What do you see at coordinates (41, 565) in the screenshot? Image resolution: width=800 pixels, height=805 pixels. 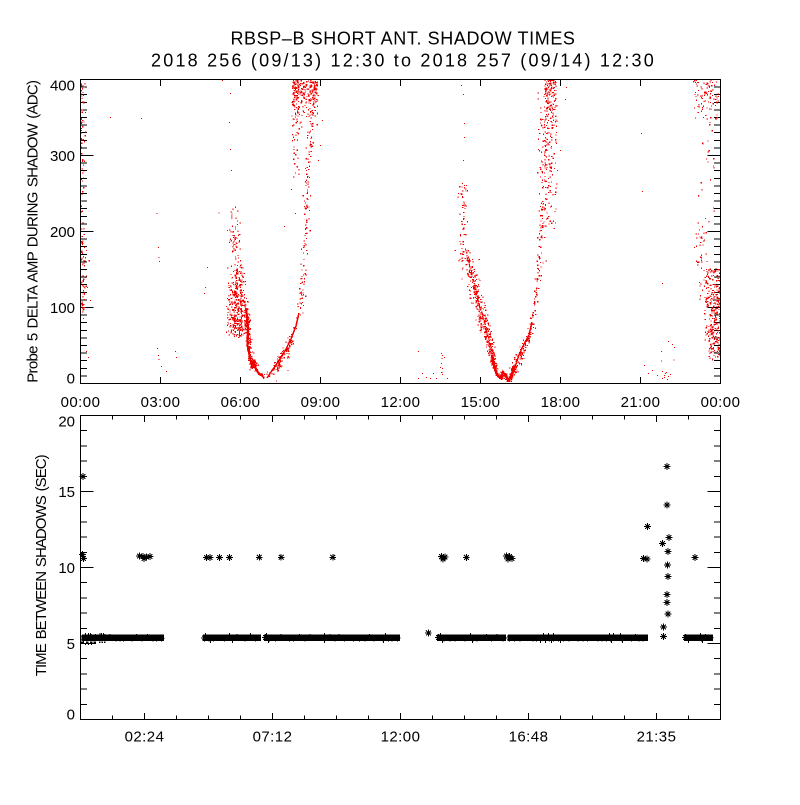 I see `svg-text: TIME BETWEEN SHADOWS (SEC)` at bounding box center [41, 565].